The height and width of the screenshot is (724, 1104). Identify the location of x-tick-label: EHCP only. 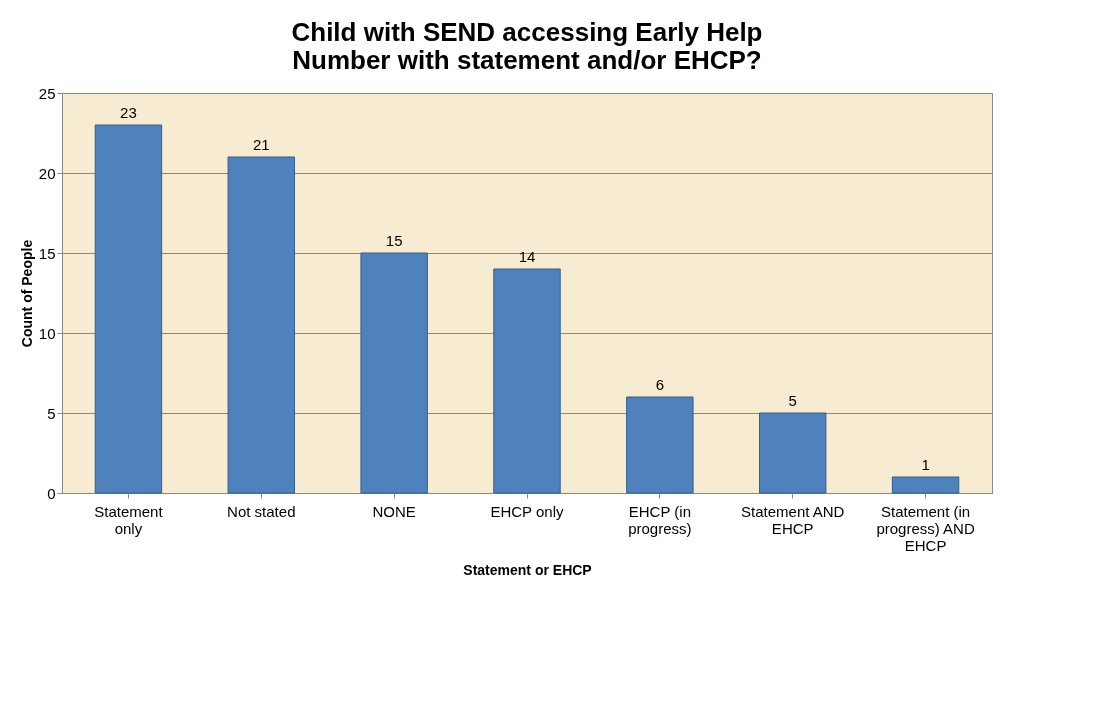
(527, 511).